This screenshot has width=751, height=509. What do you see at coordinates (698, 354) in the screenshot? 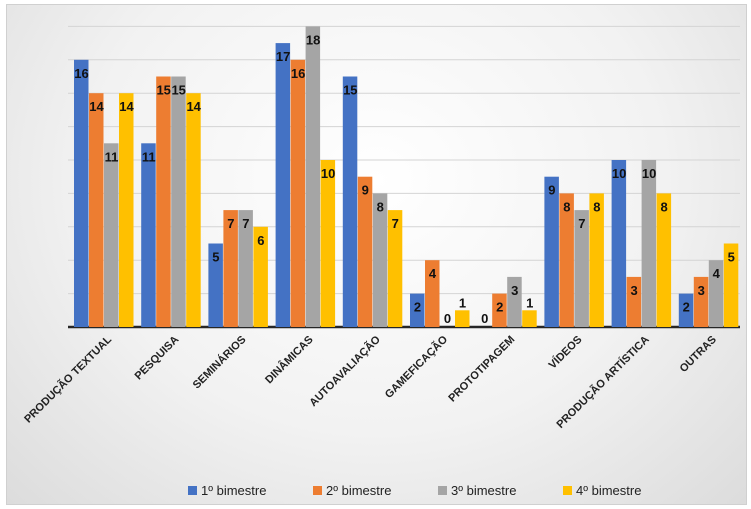
I see `category-label: OUTRAS` at bounding box center [698, 354].